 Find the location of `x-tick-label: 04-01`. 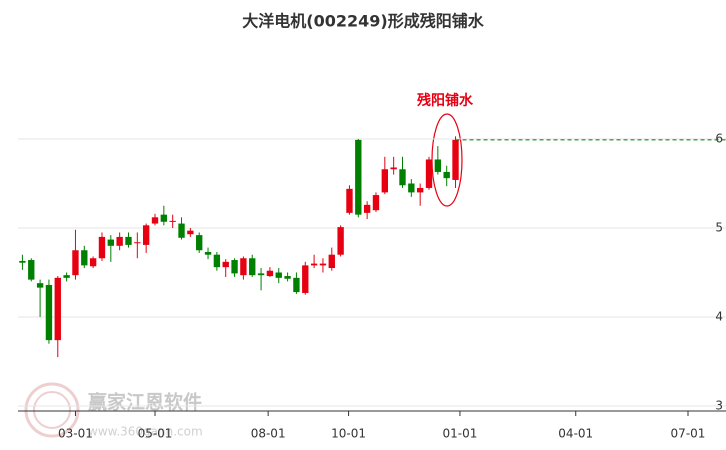

x-tick-label: 04-01 is located at coordinates (575, 434).